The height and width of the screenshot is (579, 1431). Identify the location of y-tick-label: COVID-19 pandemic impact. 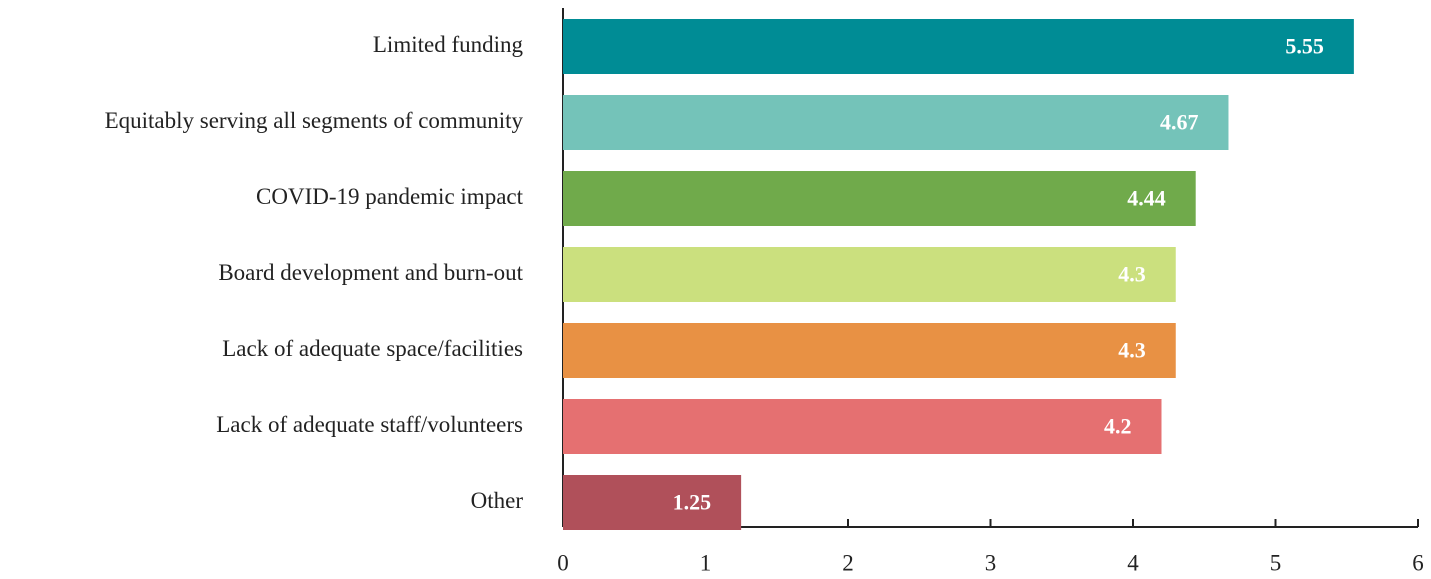
(390, 196).